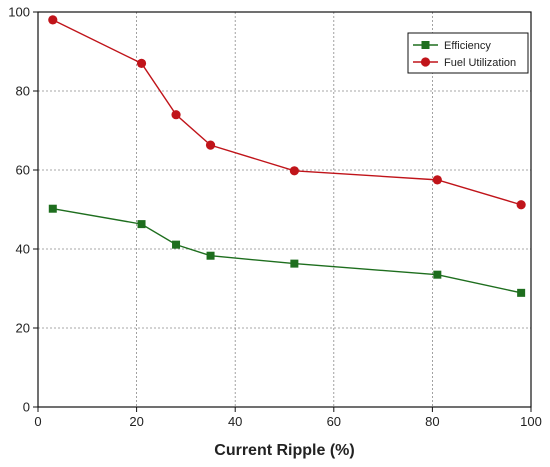  Describe the element at coordinates (425, 62) in the screenshot. I see `legend-marker-circle` at that location.